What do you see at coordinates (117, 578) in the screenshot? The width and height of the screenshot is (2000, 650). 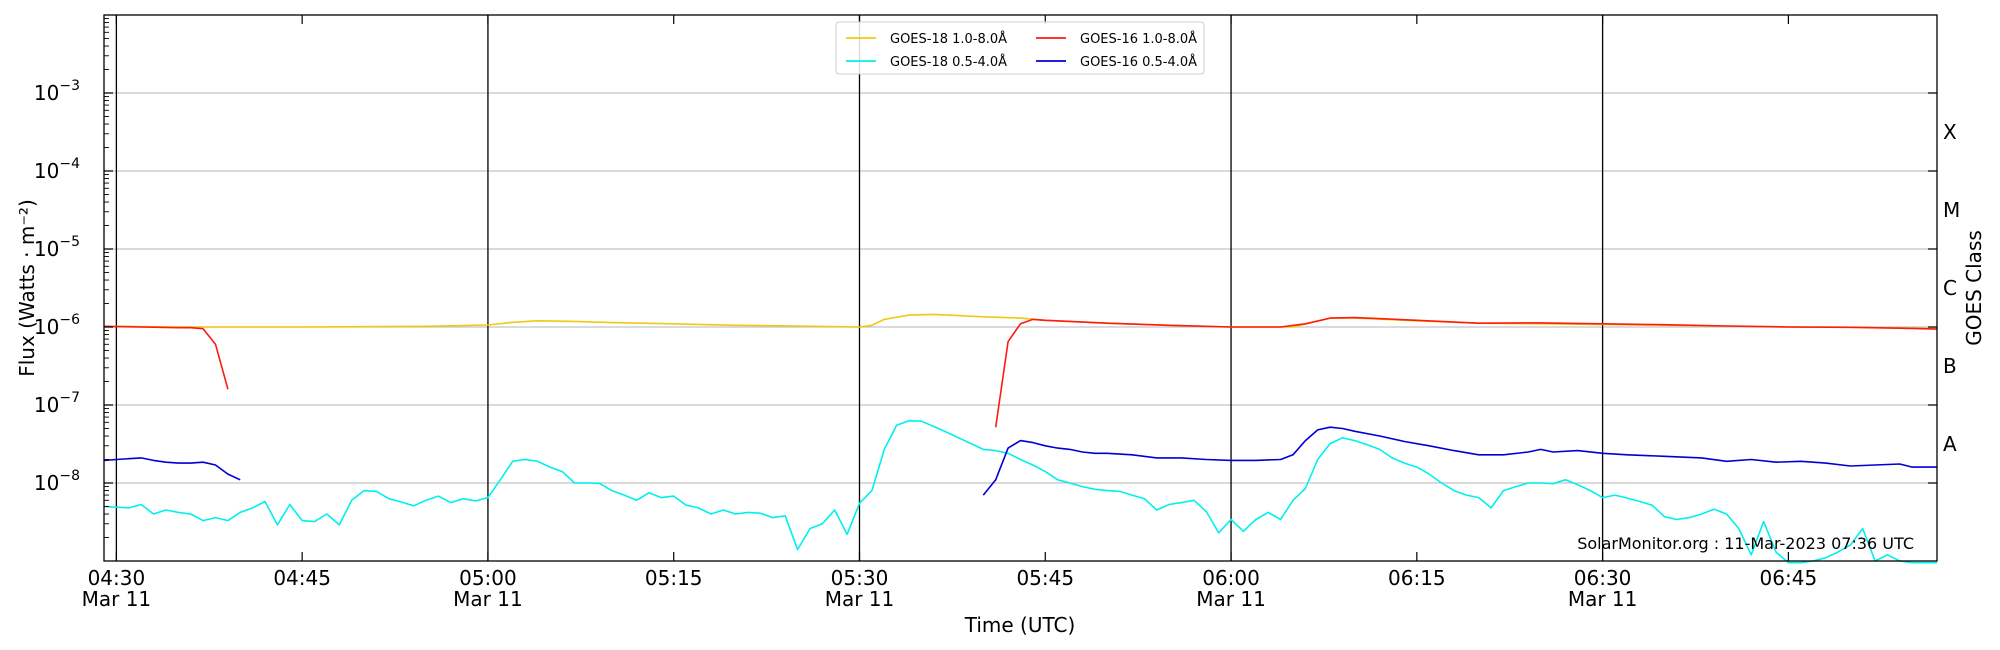 I see `x-tick-label: 04:30` at bounding box center [117, 578].